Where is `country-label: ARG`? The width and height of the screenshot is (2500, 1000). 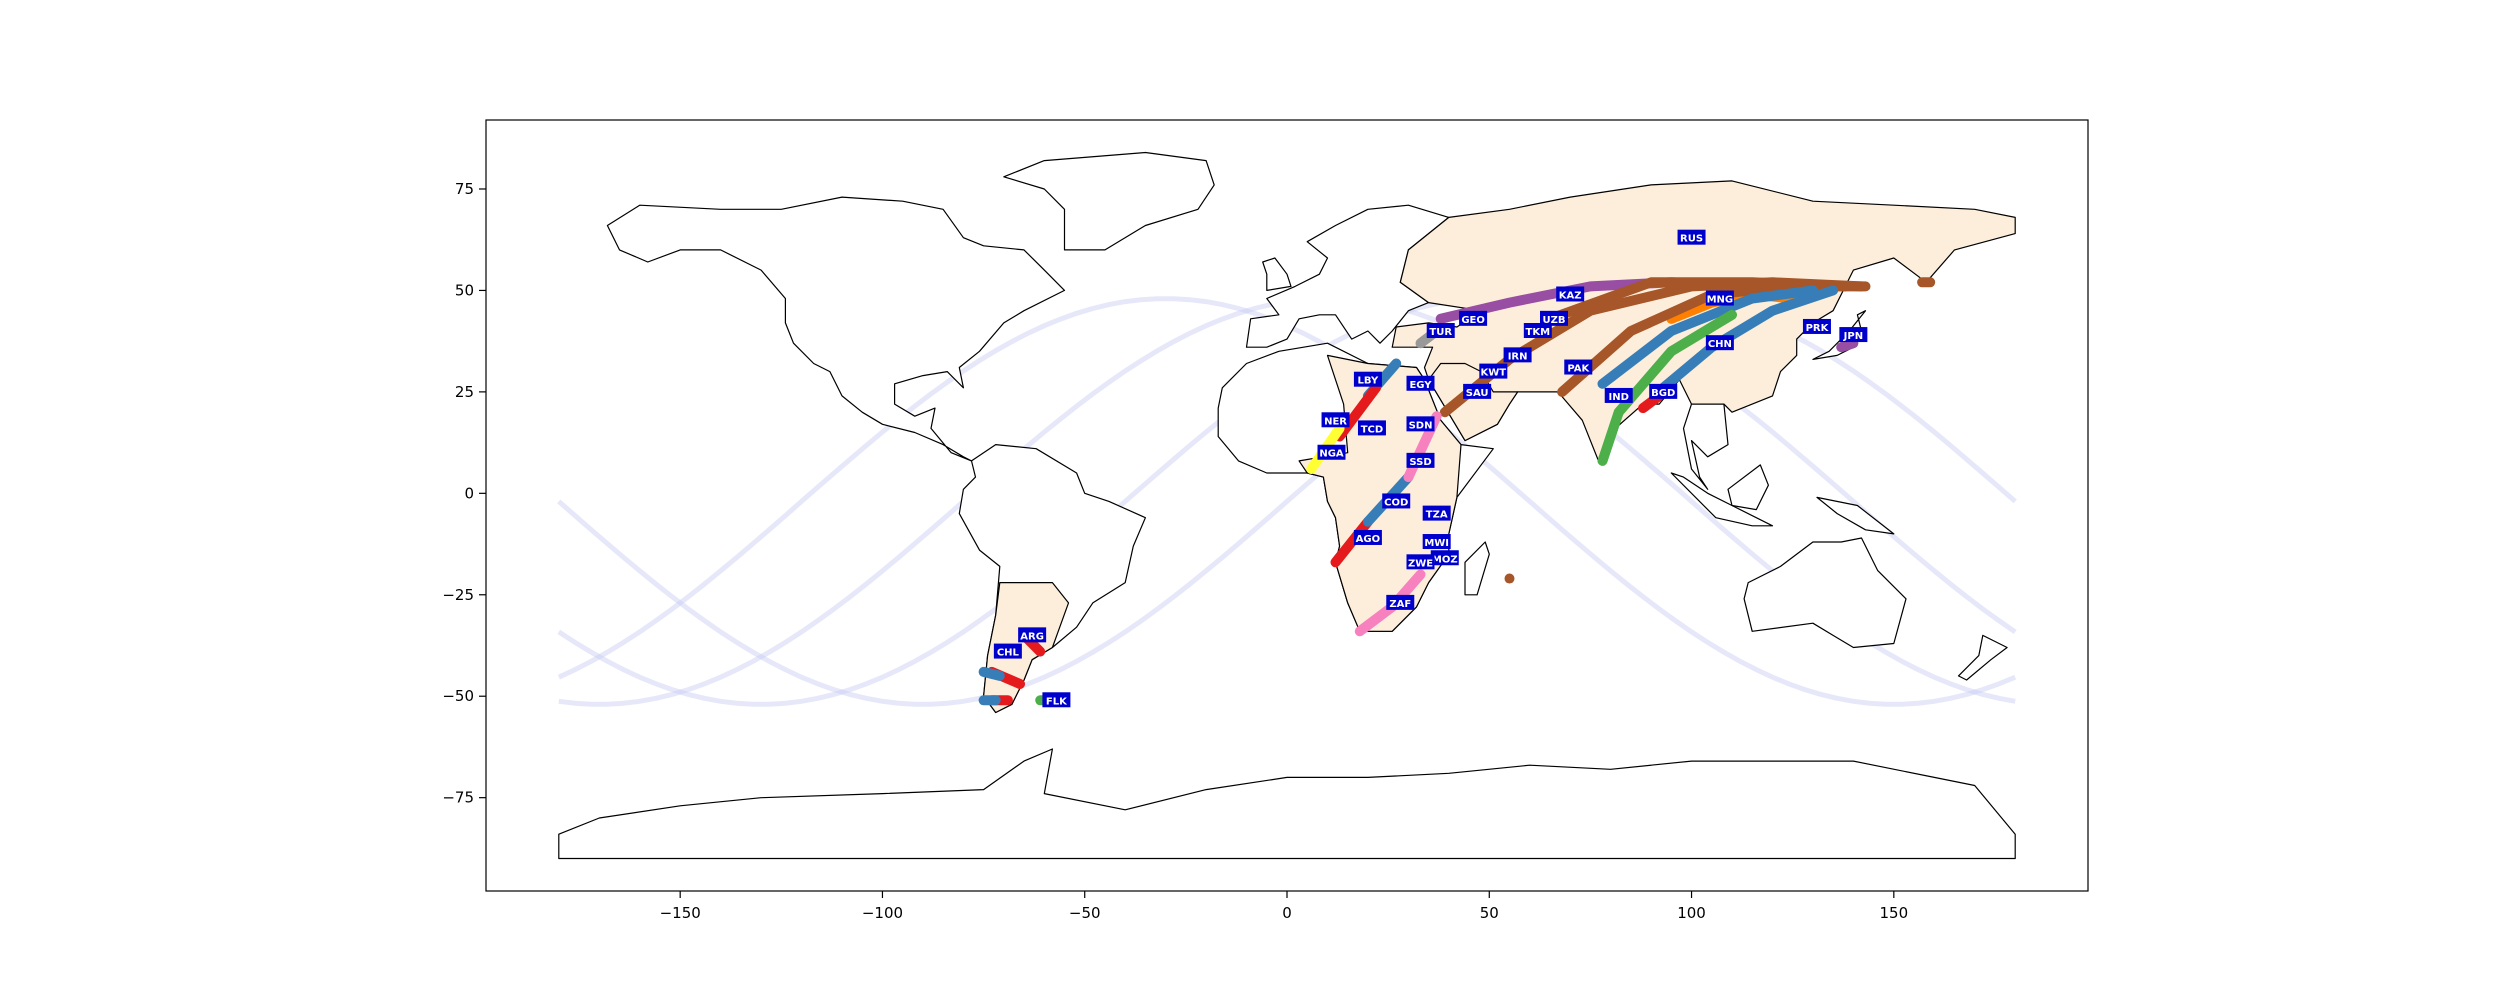 country-label: ARG is located at coordinates (1032, 635).